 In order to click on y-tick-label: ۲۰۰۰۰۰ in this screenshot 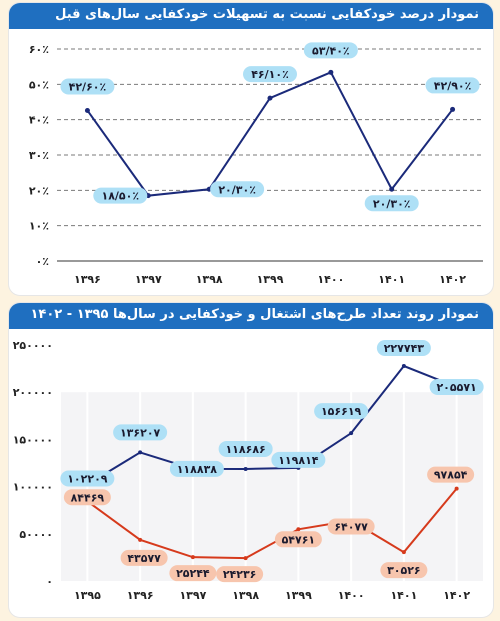, I will do `click(33, 392)`.